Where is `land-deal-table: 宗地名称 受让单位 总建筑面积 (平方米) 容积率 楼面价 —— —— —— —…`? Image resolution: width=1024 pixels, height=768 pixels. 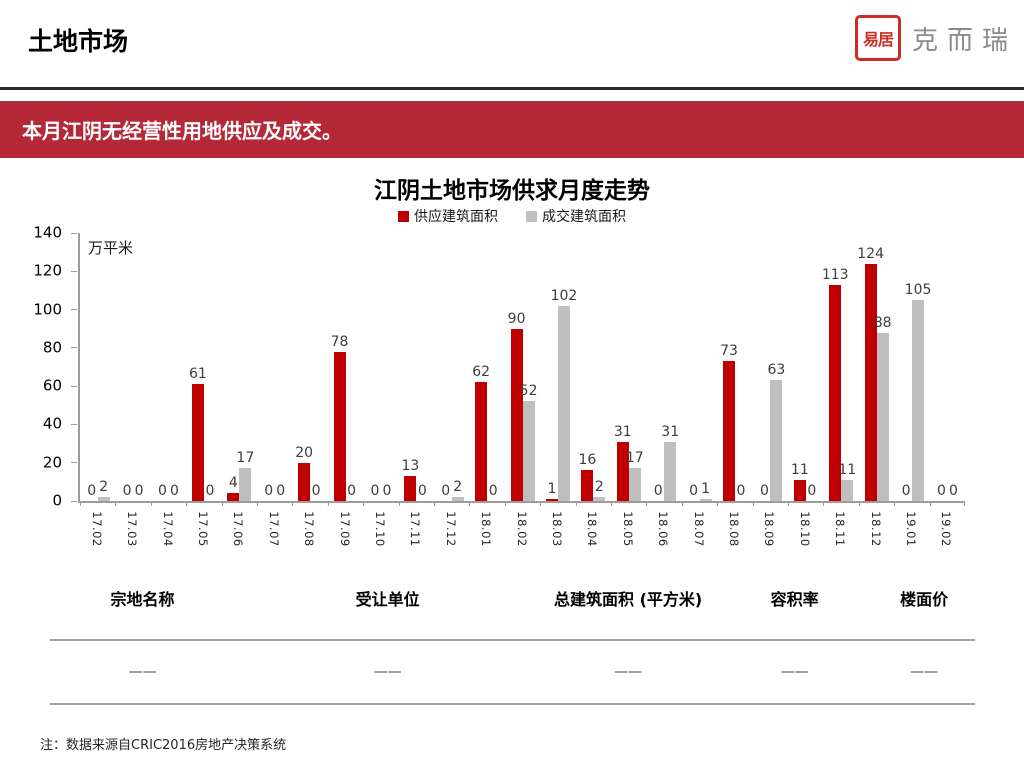 land-deal-table: 宗地名称 受让单位 总建筑面积 (平方米) 容积率 楼面价 —— —— —— —… is located at coordinates (512, 645).